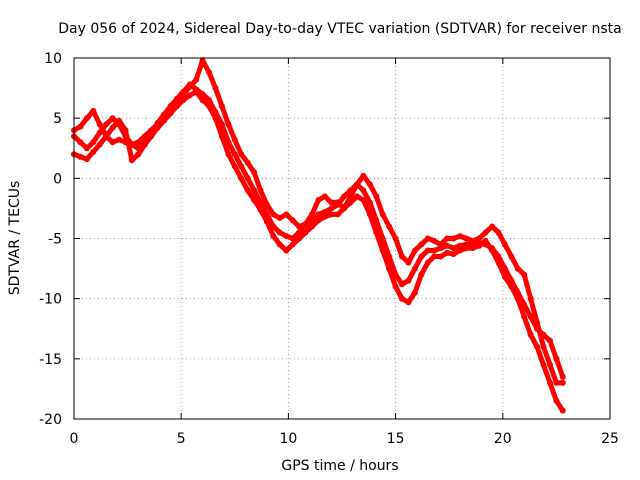 Image resolution: width=640 pixels, height=480 pixels. Describe the element at coordinates (57, 119) in the screenshot. I see `y-tick-label: 5` at that location.